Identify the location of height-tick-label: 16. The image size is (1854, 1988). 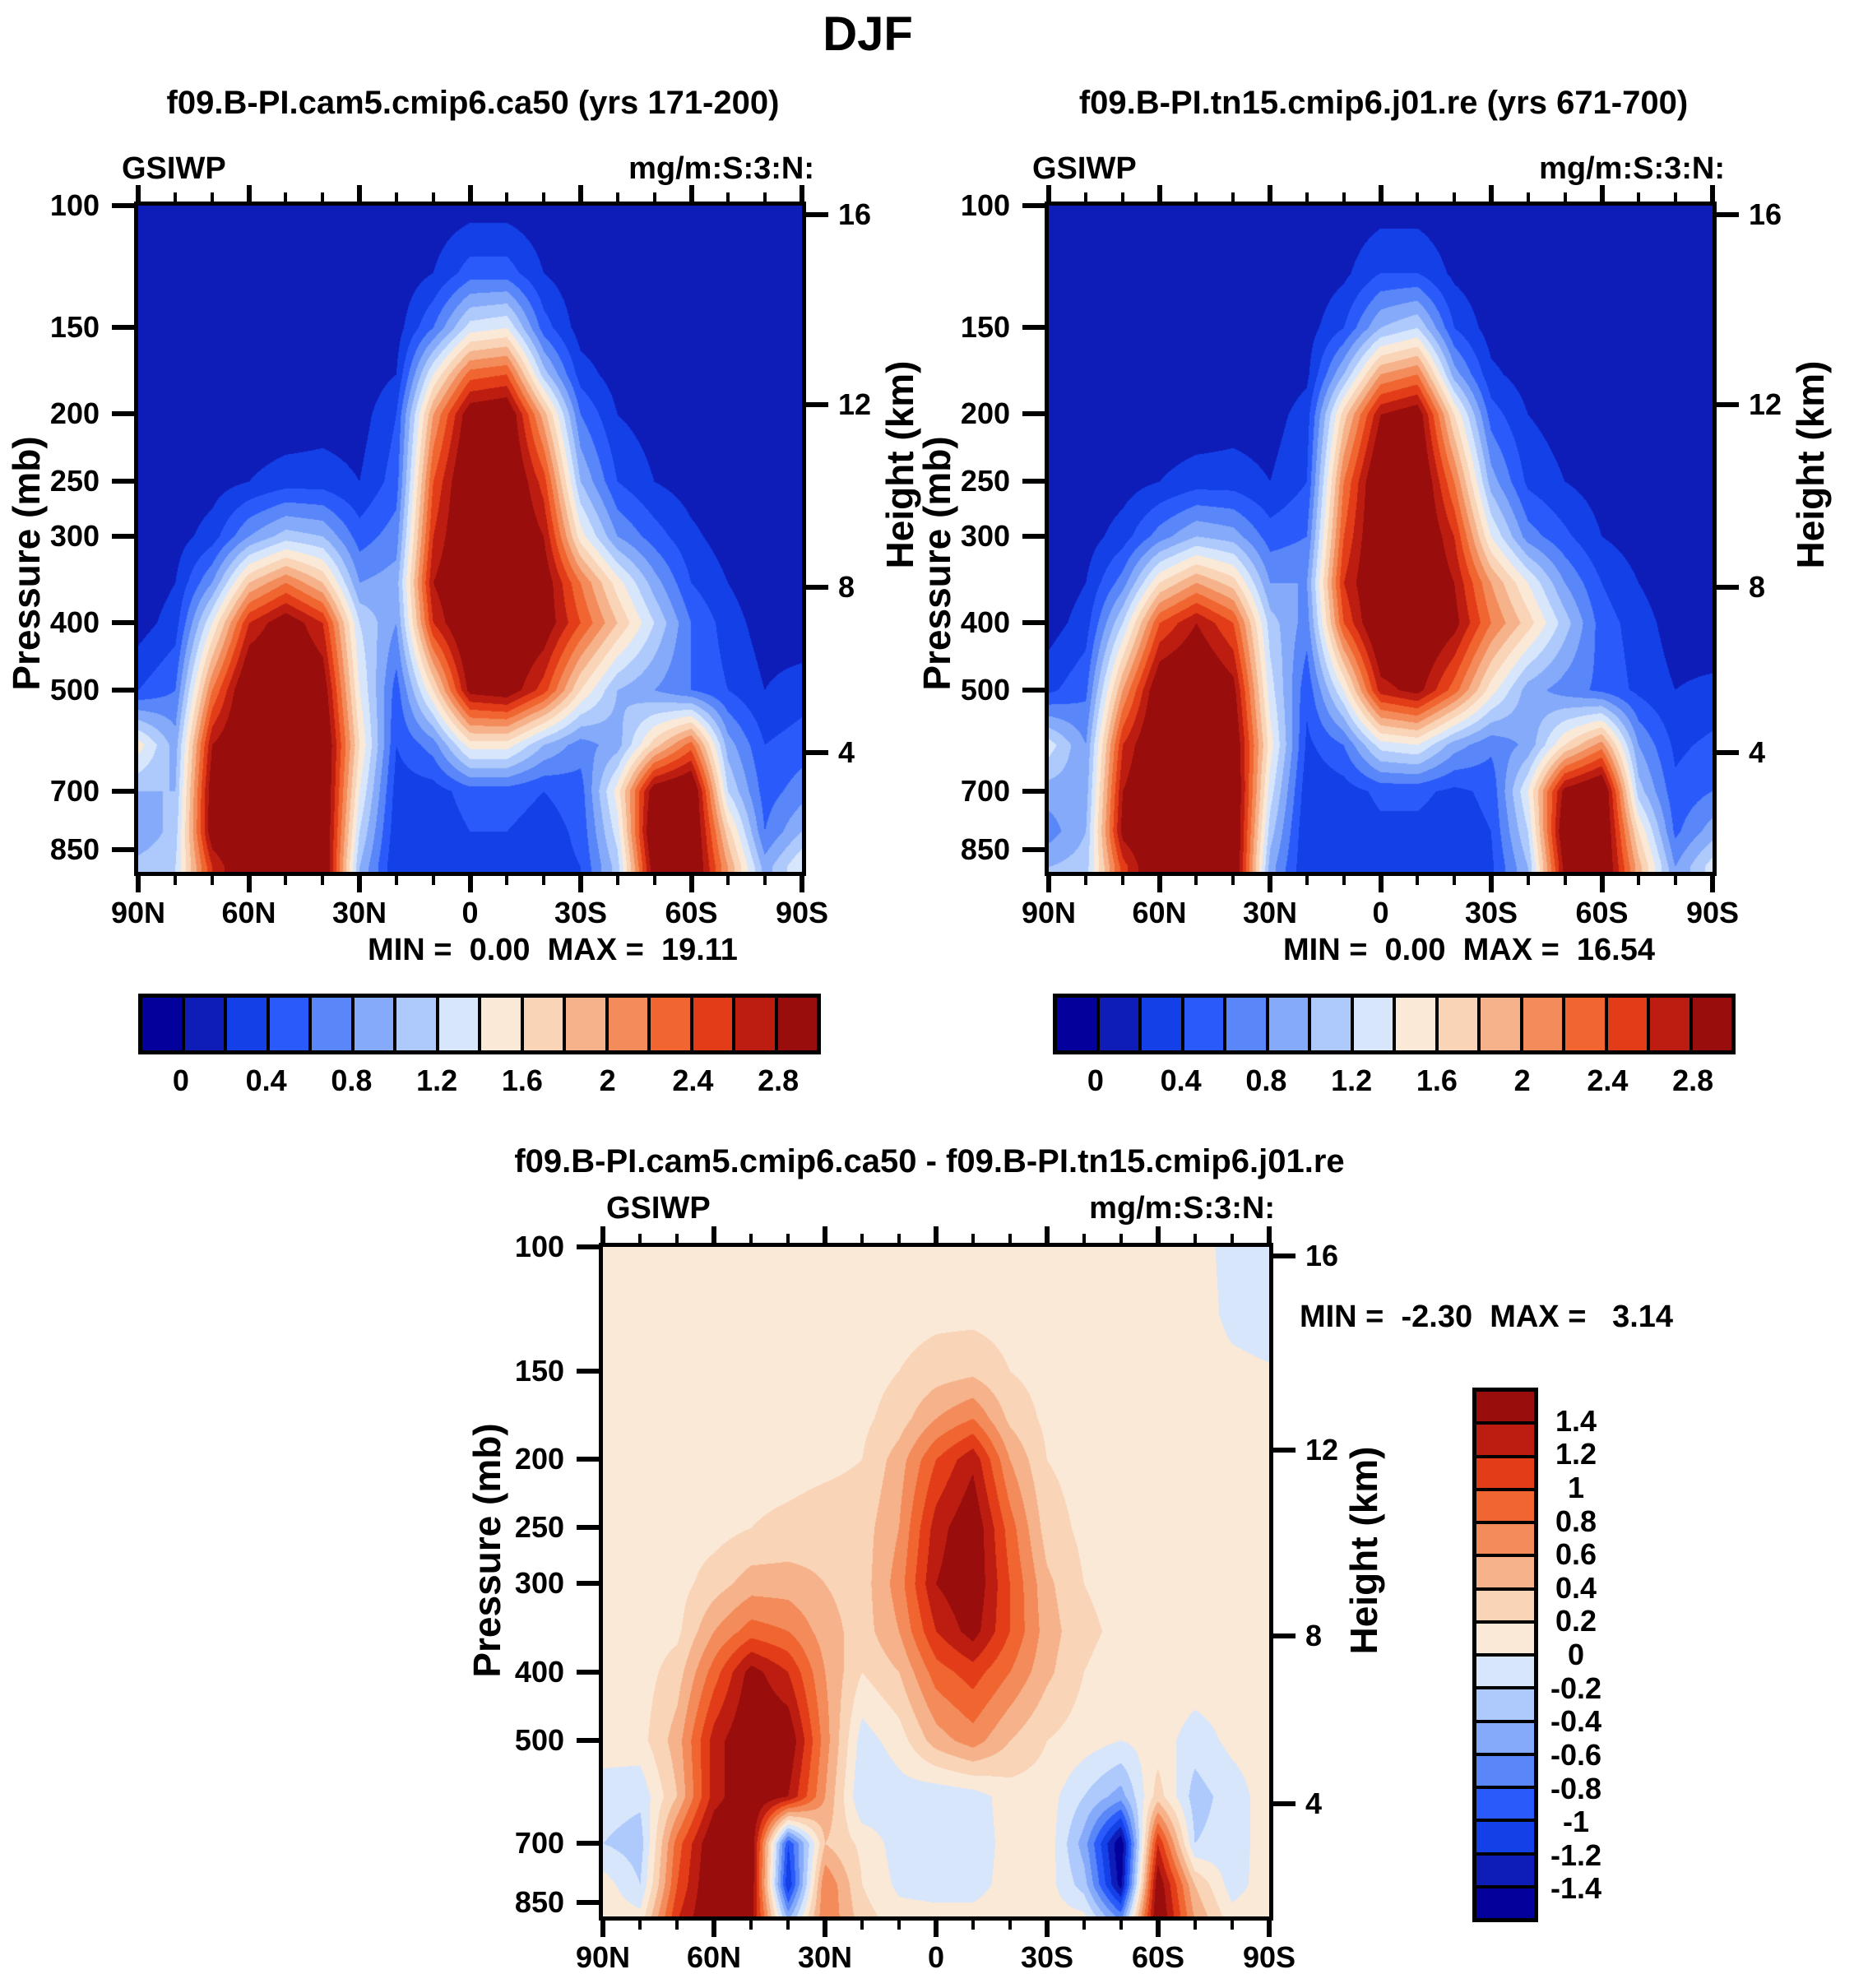
(855, 214).